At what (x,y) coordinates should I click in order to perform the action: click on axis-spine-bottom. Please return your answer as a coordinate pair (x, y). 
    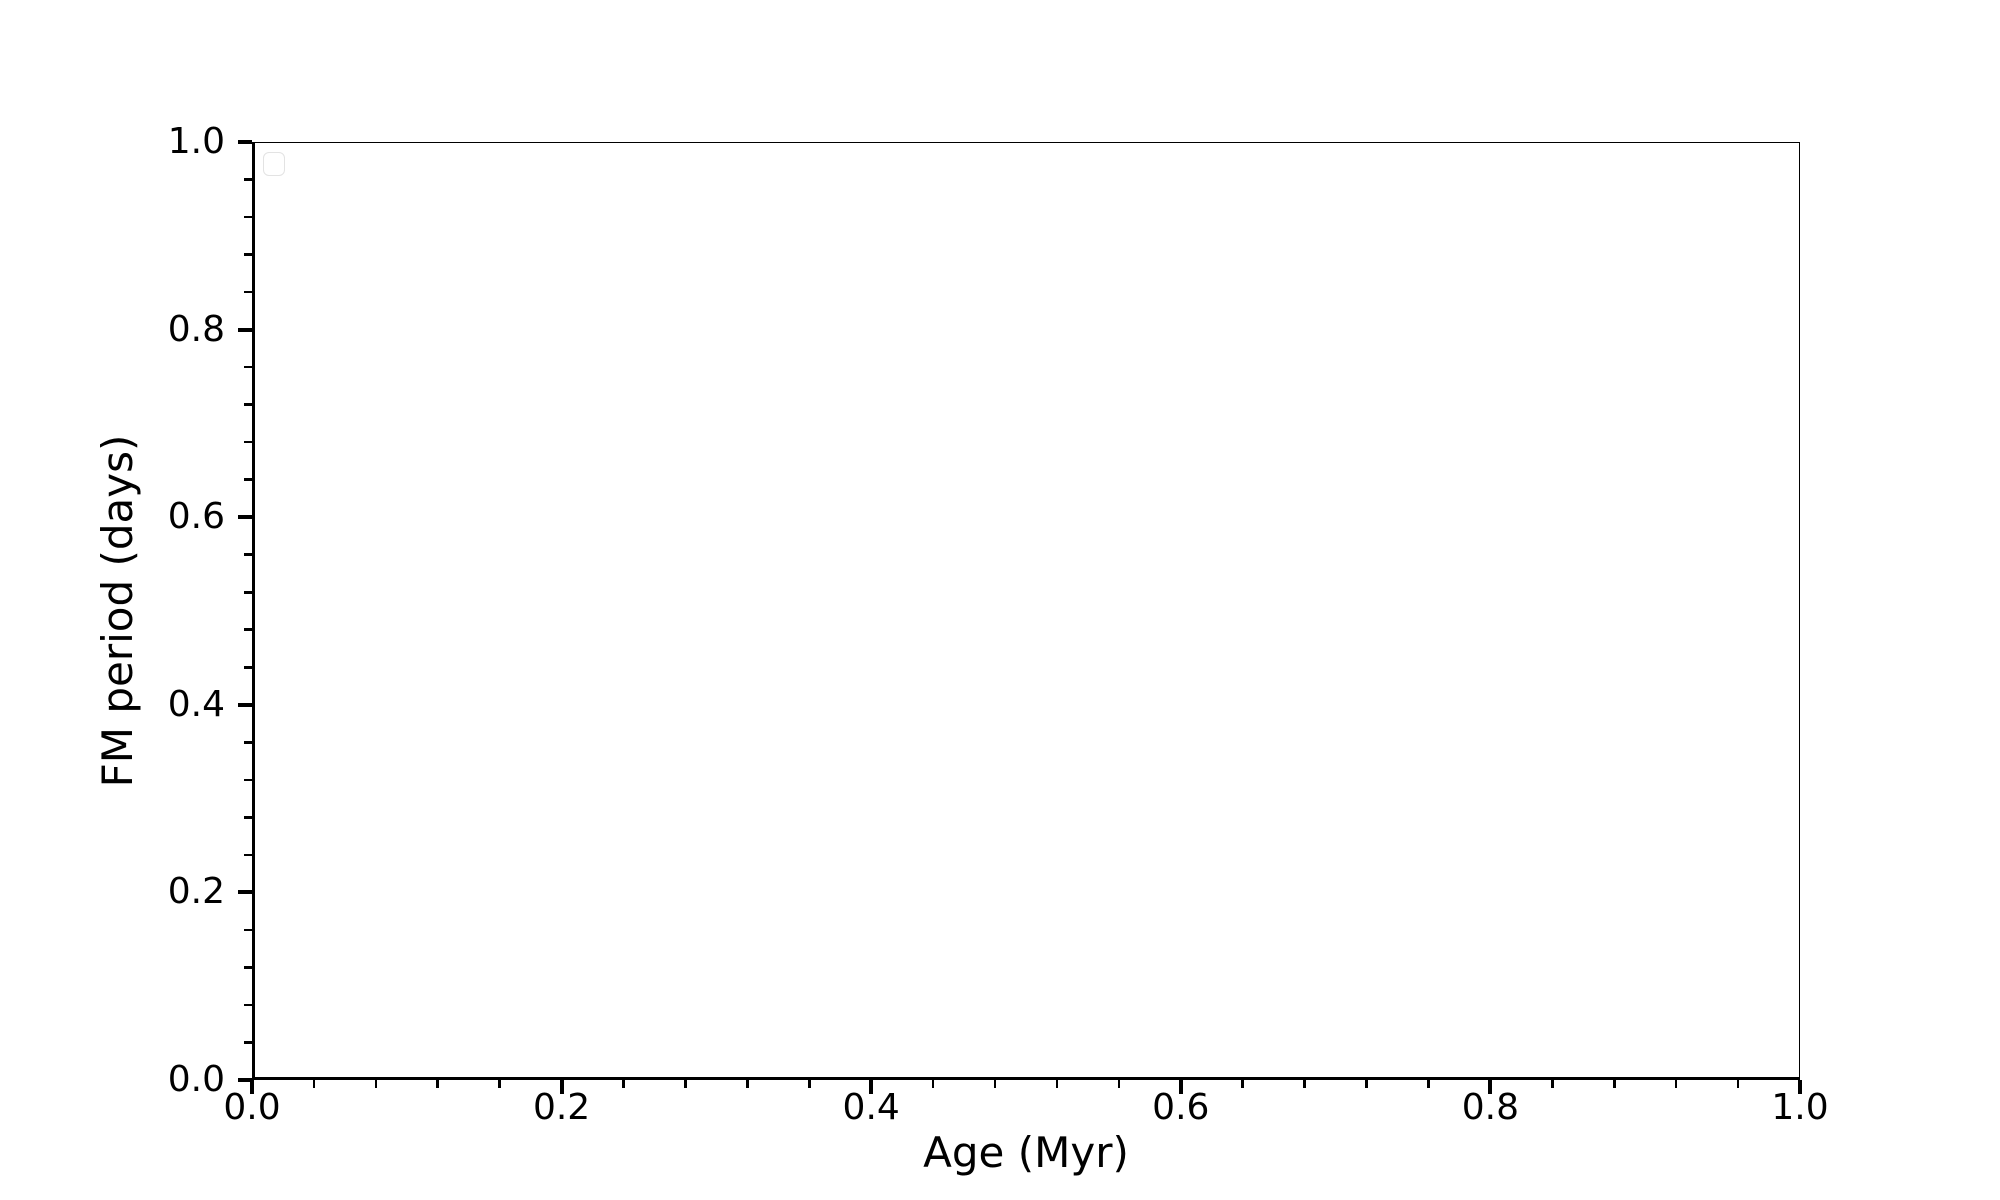
    Looking at the image, I should click on (1026, 1078).